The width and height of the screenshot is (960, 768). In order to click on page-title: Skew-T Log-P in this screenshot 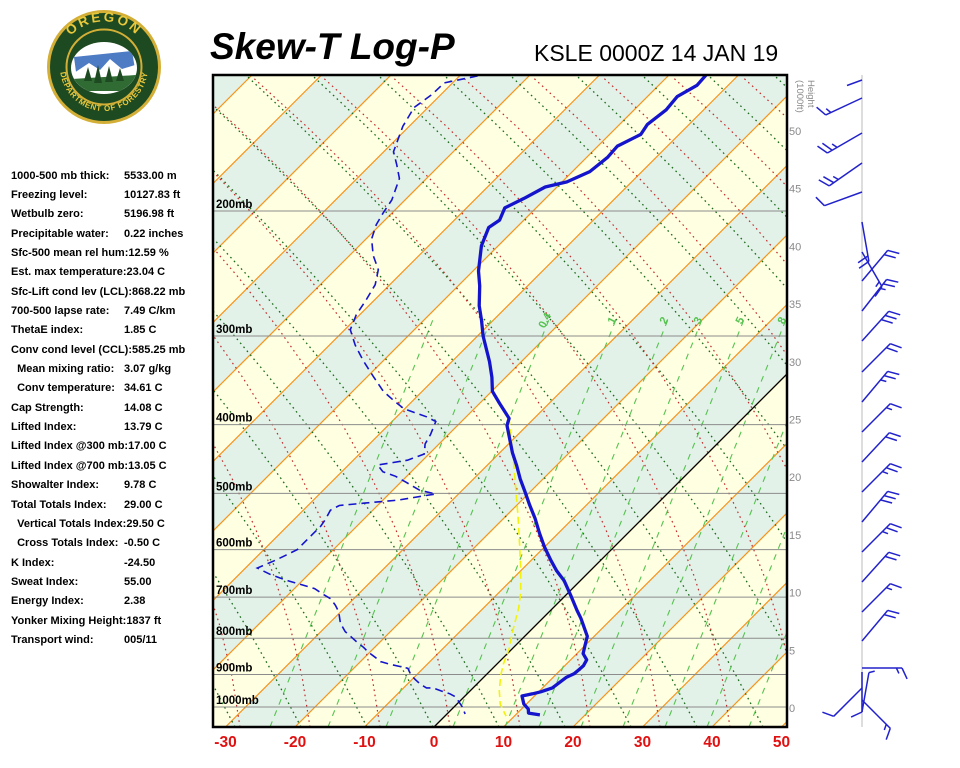, I will do `click(332, 46)`.